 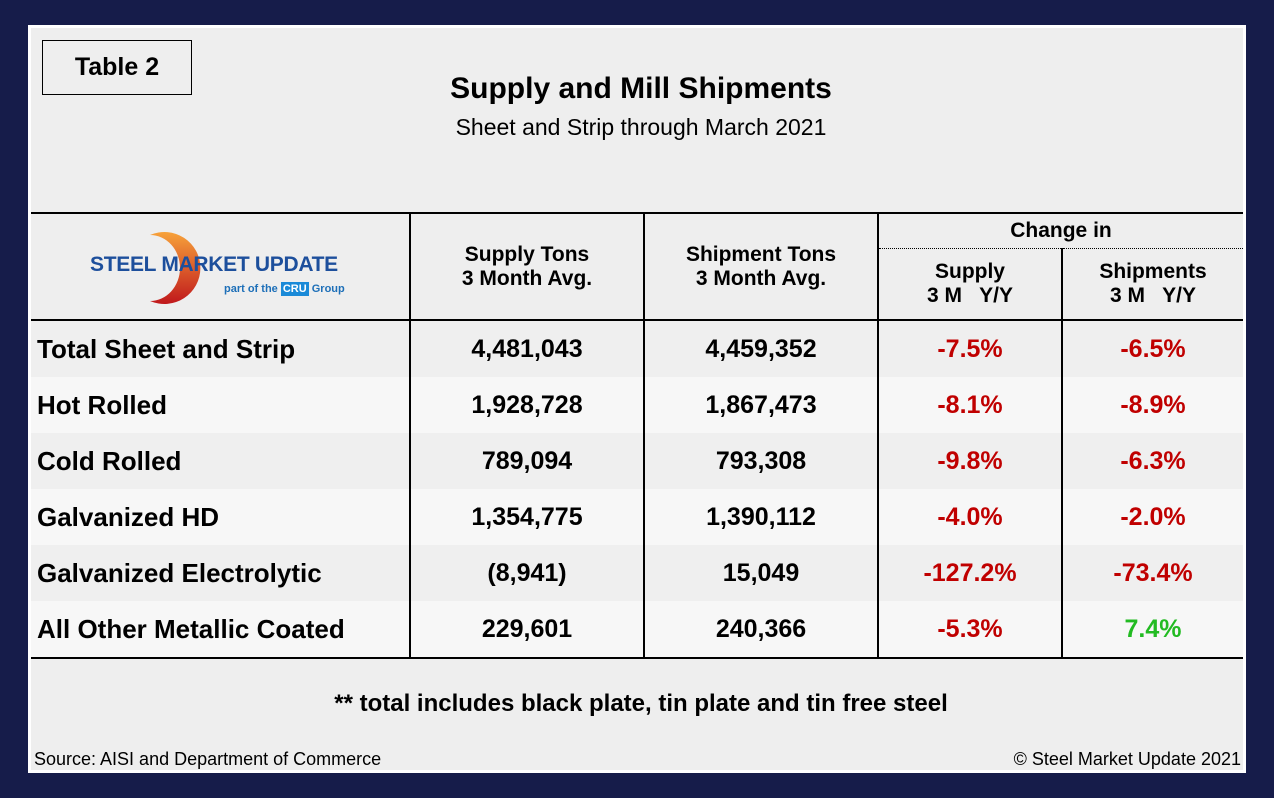 What do you see at coordinates (102, 404) in the screenshot?
I see `row-label: Hot Rolled` at bounding box center [102, 404].